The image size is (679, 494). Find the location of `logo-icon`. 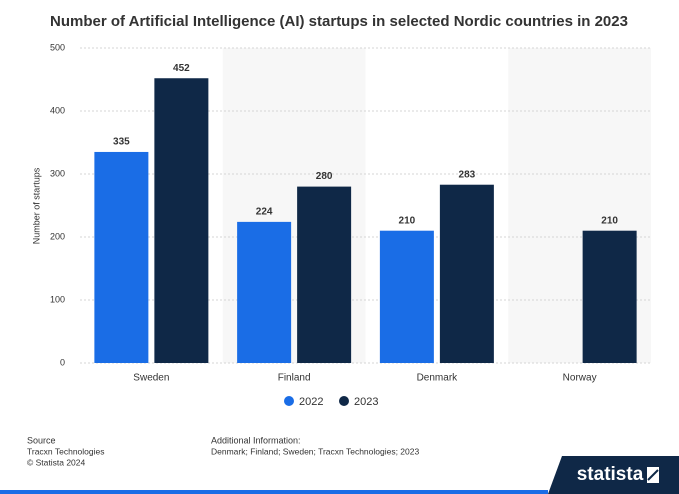

logo-icon is located at coordinates (653, 475).